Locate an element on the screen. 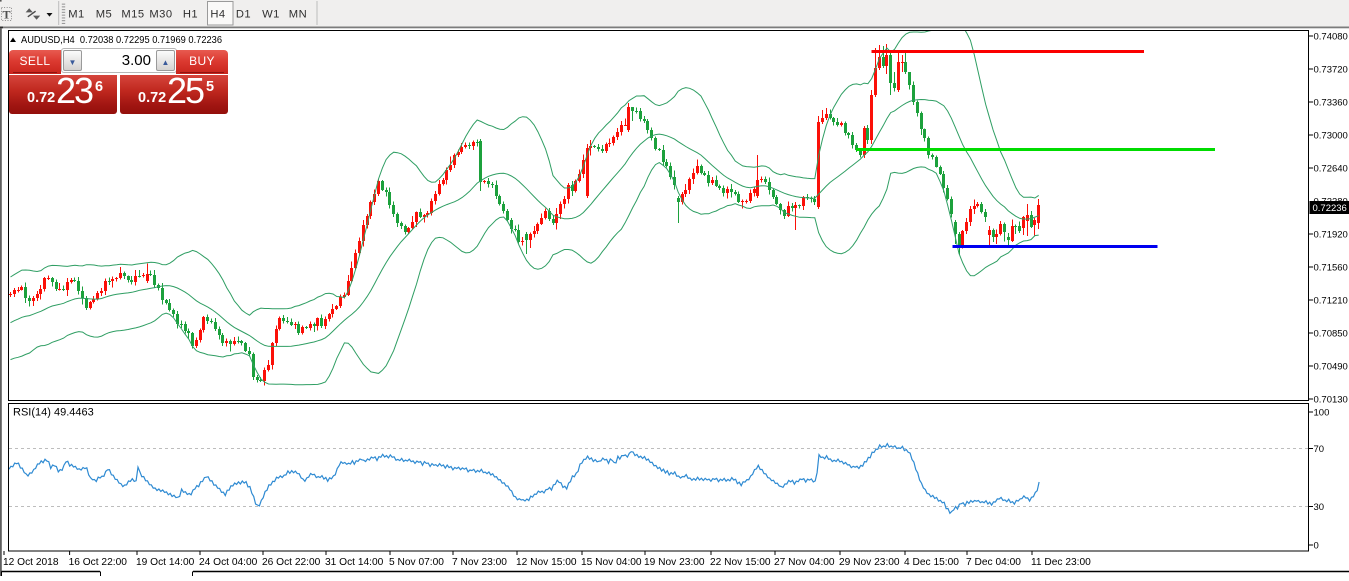 This screenshot has height=581, width=1349. svg-text: 26 Oct 22:00 is located at coordinates (291, 562).